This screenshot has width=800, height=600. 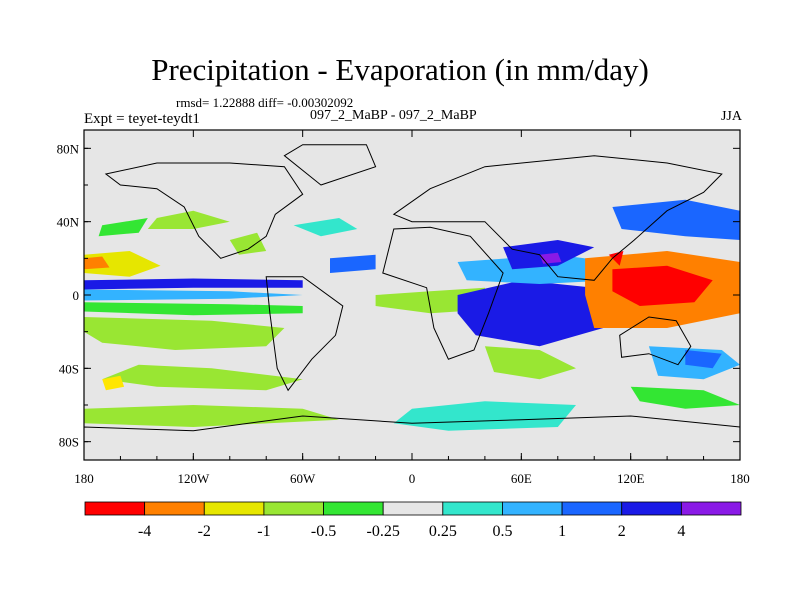 What do you see at coordinates (731, 116) in the screenshot?
I see `season-label: JJA` at bounding box center [731, 116].